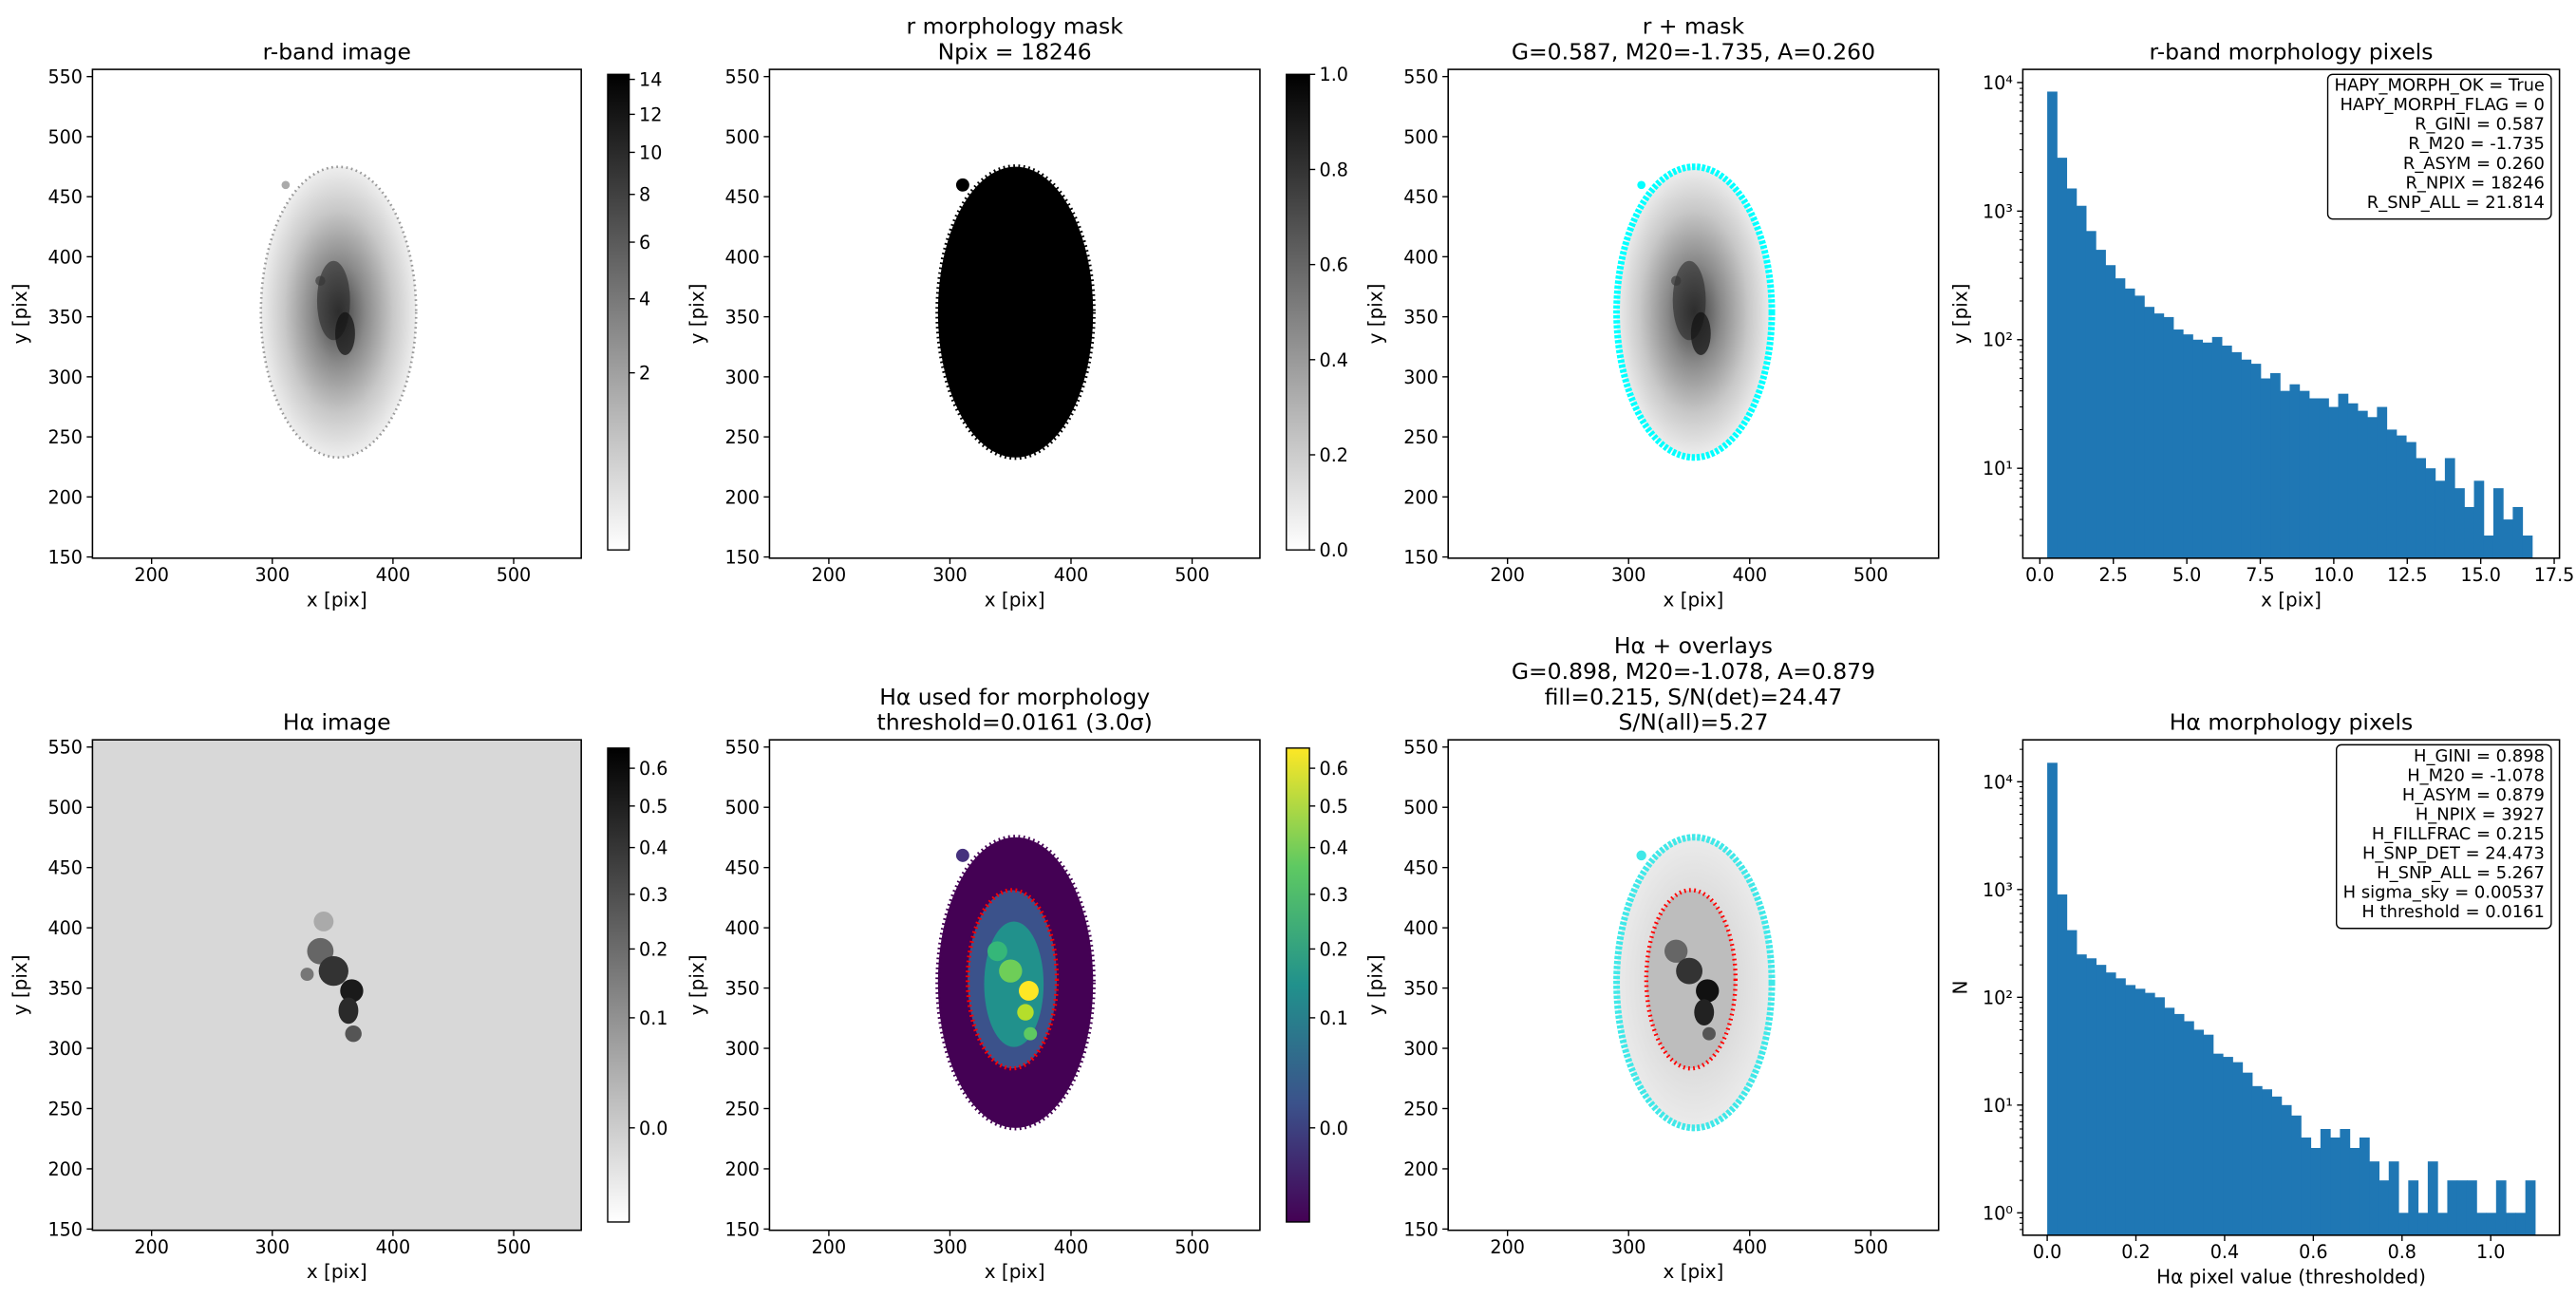 The height and width of the screenshot is (1298, 2576). I want to click on y-tick-label: 350, so click(65, 989).